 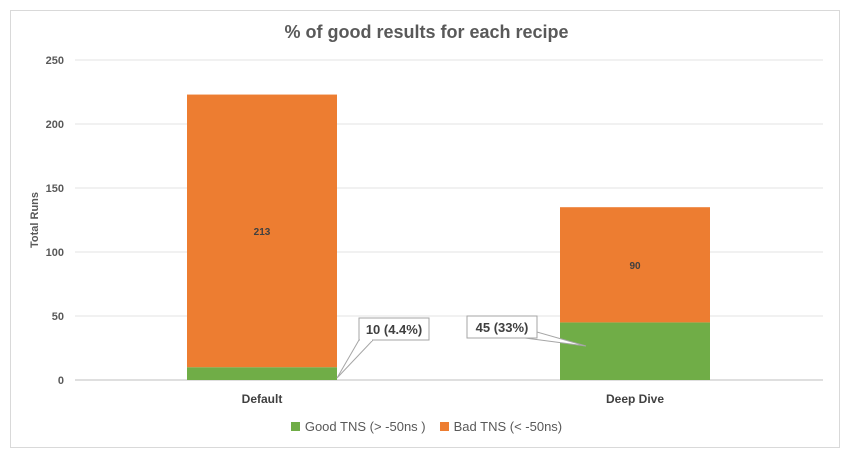 I want to click on chart-title: % of good results for each recipe, so click(x=426, y=32).